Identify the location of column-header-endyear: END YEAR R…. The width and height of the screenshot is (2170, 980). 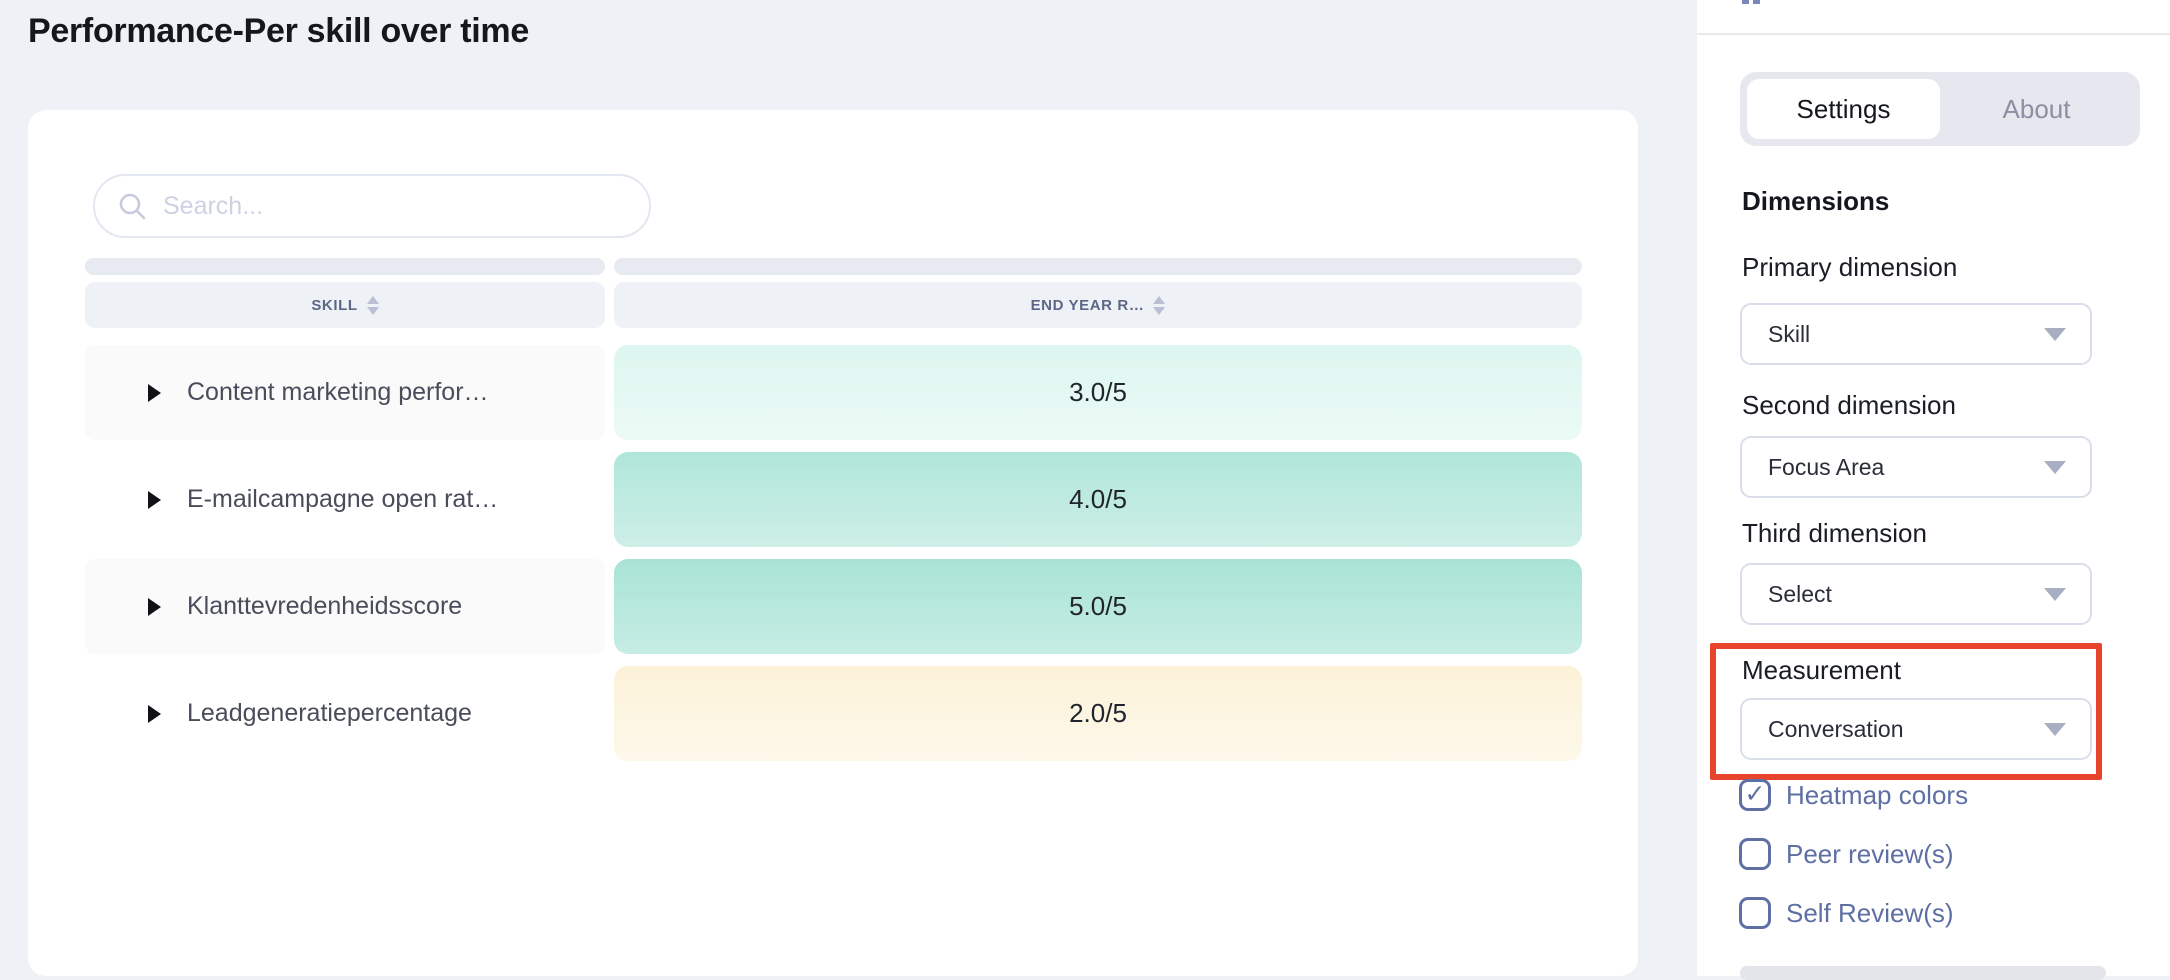
(1098, 305).